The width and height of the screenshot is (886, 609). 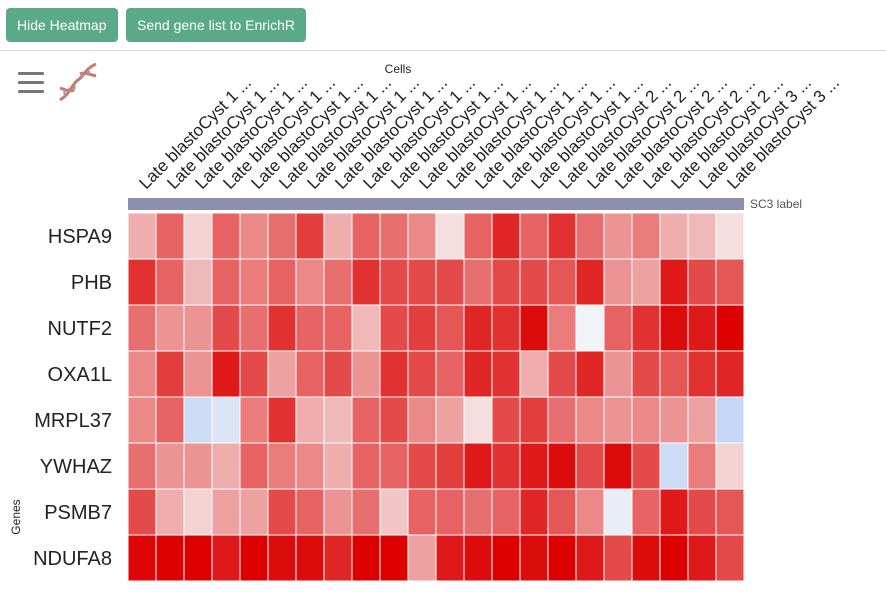 I want to click on hide-heatmap-button: Hide Heatmap, so click(x=62, y=25).